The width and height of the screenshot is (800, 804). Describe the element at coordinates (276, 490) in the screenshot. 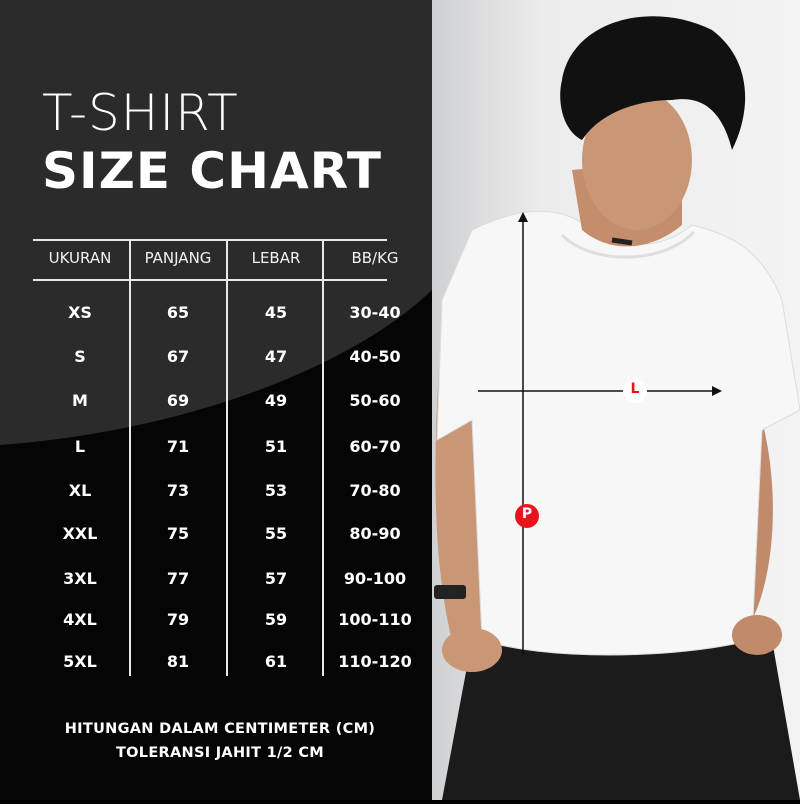

I see `cell-width: 53` at that location.